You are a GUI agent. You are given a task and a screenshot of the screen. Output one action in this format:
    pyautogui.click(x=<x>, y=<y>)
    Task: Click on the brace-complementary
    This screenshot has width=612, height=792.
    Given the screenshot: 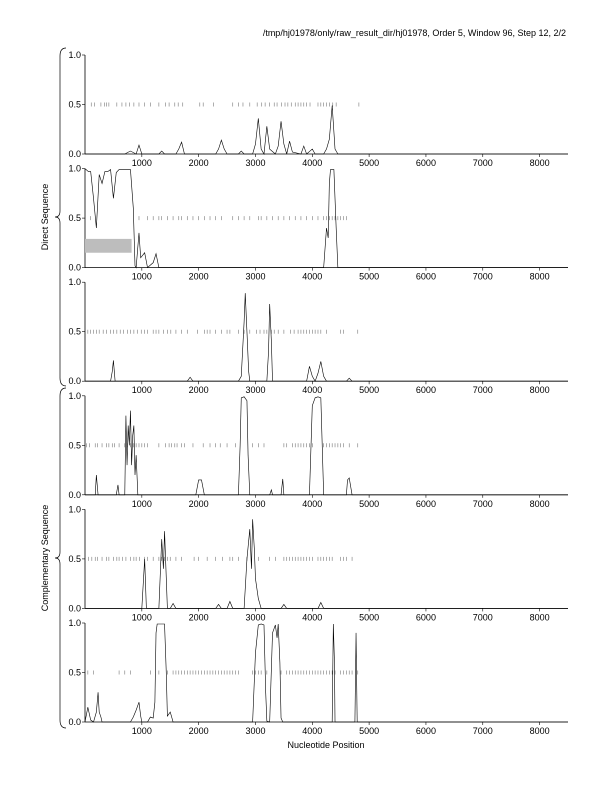 What is the action you would take?
    pyautogui.click(x=60, y=558)
    